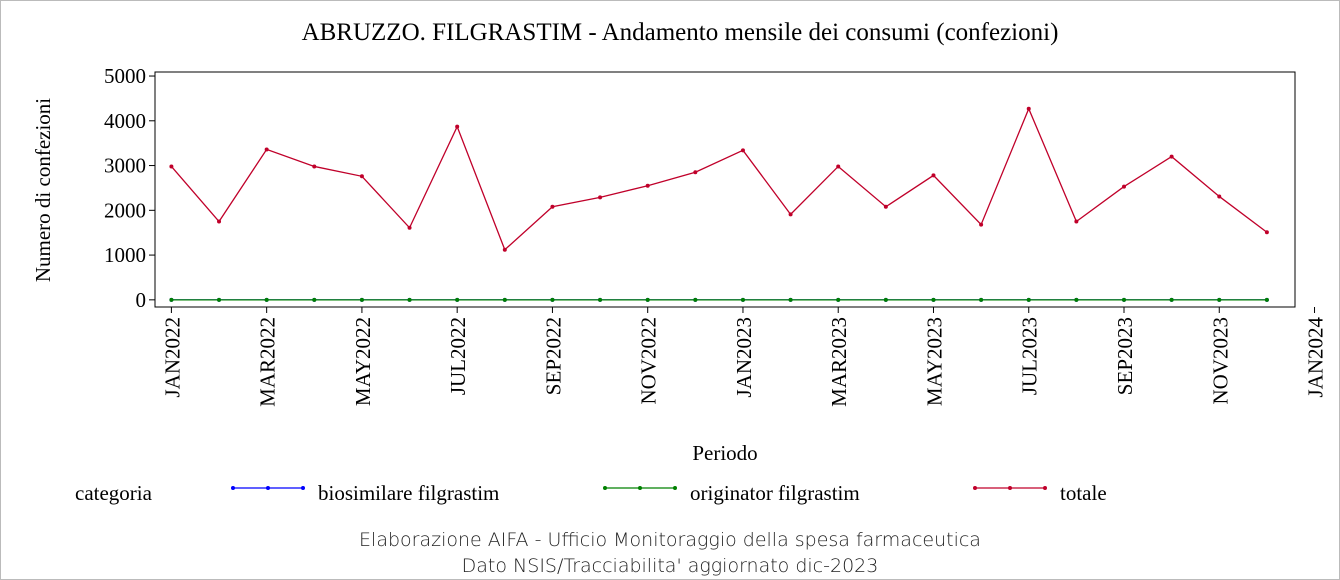  I want to click on x-tick-label: SEP2022, so click(553, 356).